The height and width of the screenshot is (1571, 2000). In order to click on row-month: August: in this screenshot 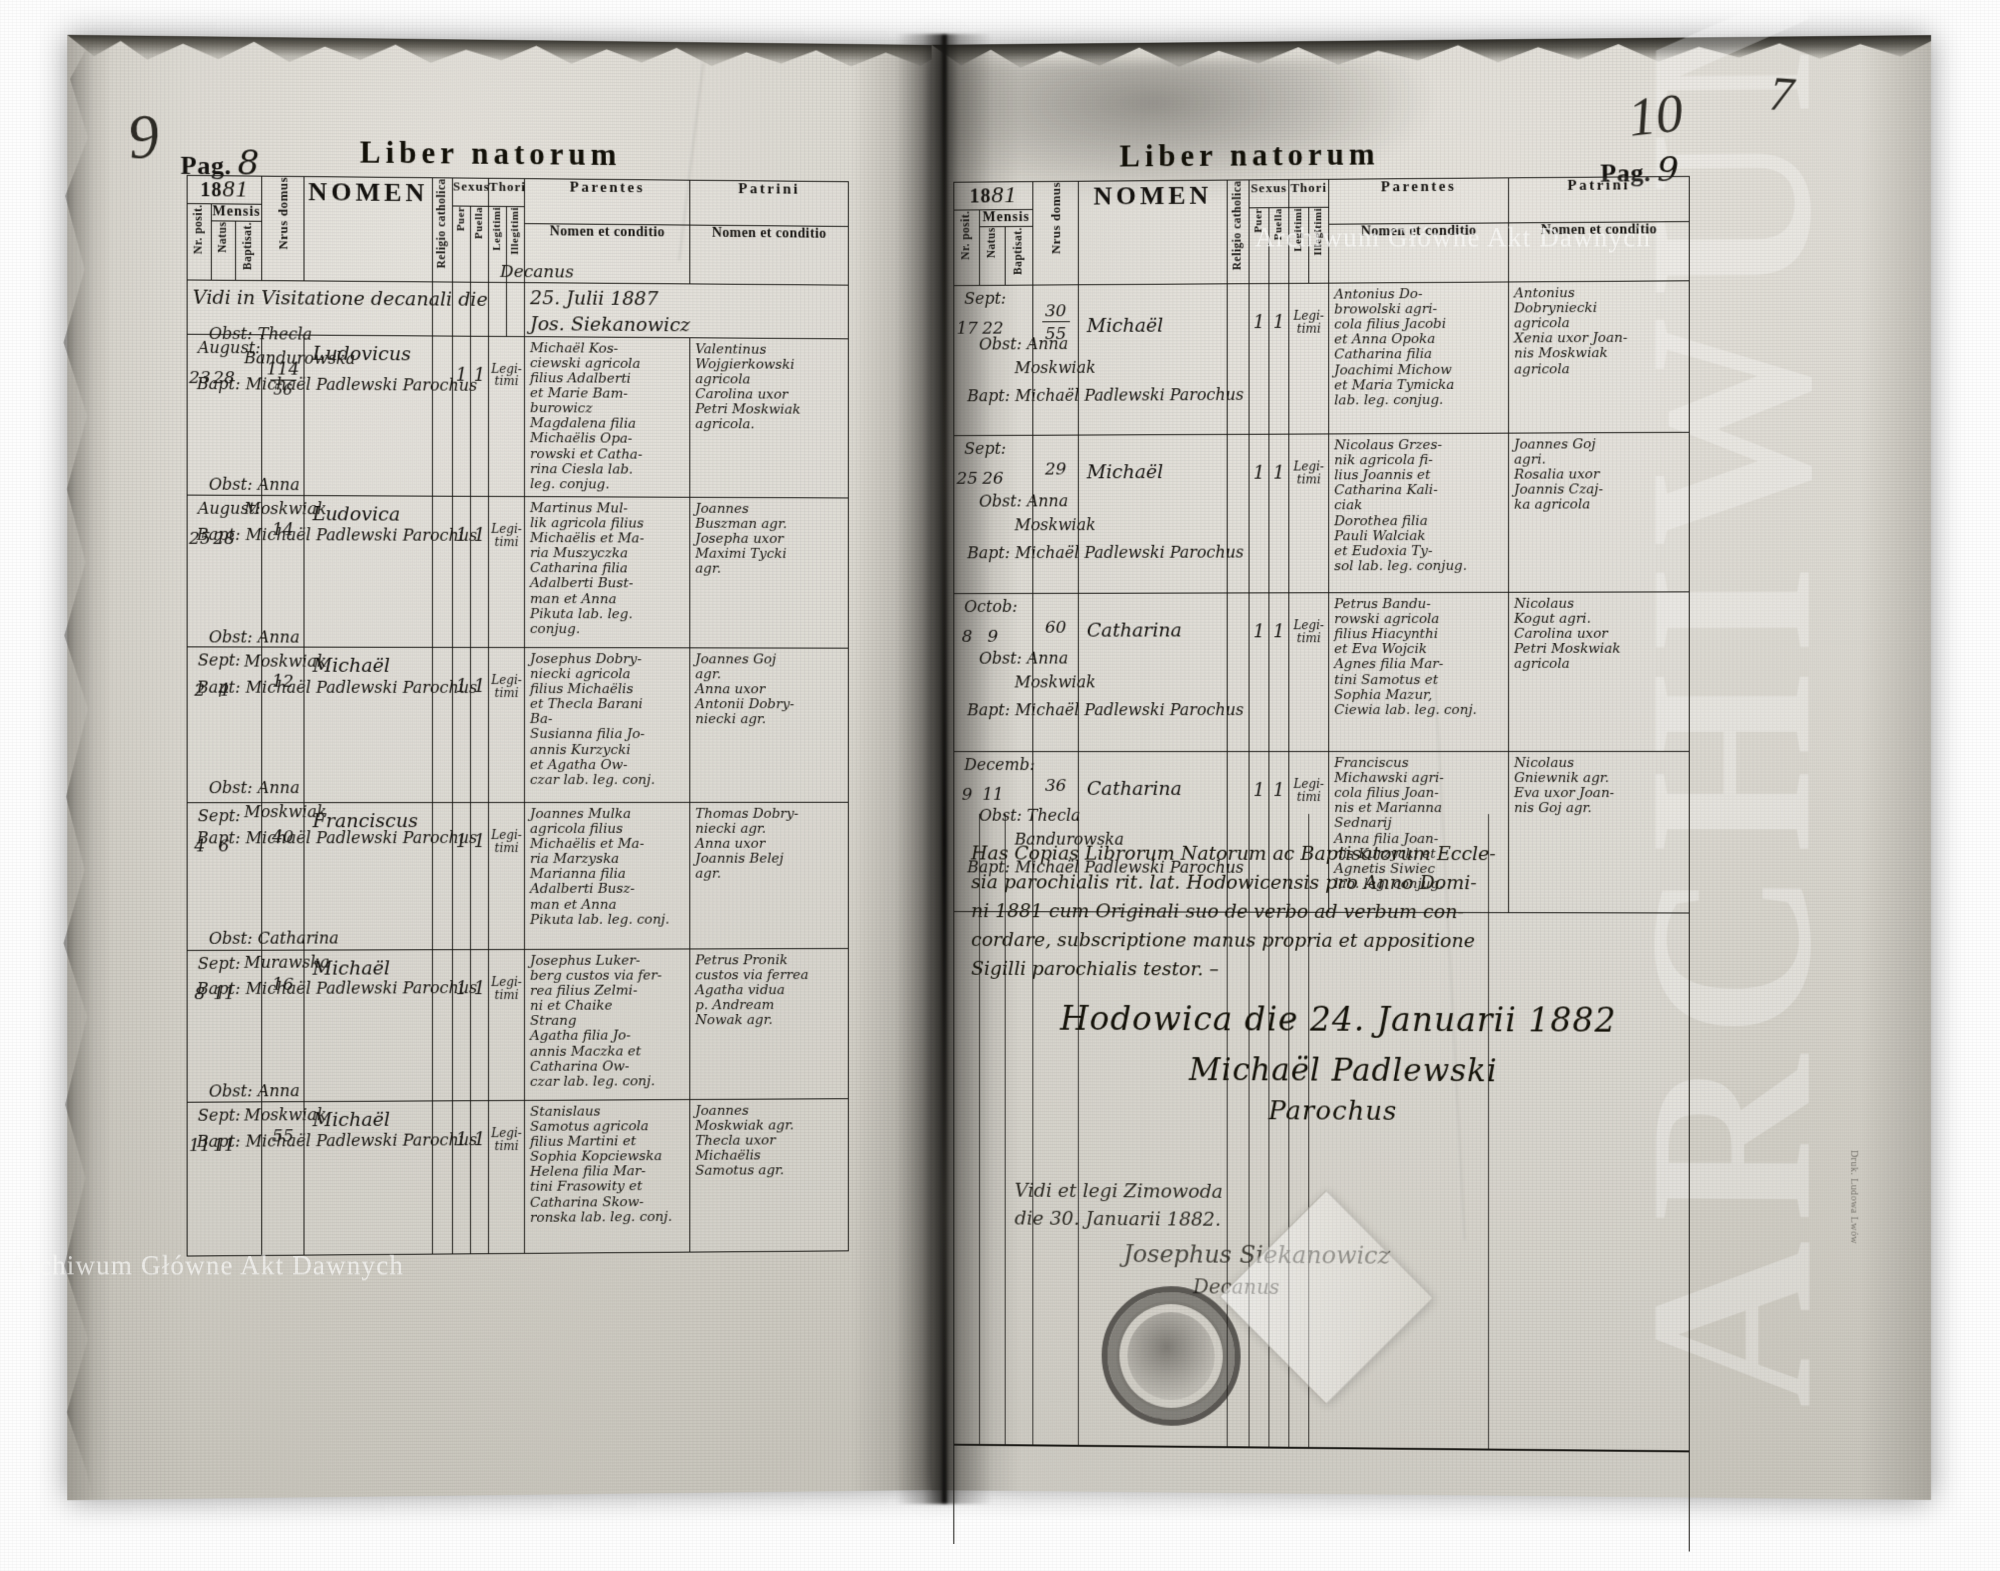, I will do `click(229, 347)`.